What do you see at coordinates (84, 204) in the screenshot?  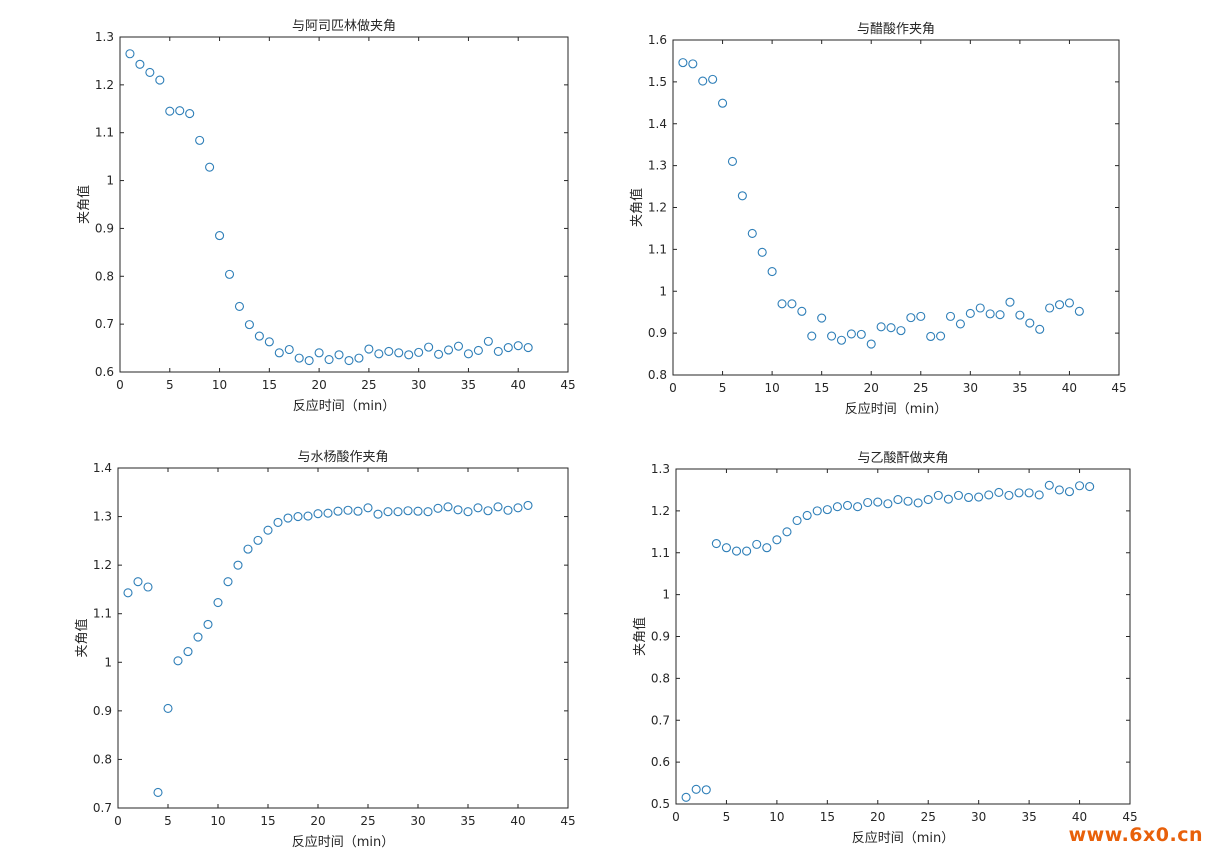 I see `y-axis-label: 夹角值` at bounding box center [84, 204].